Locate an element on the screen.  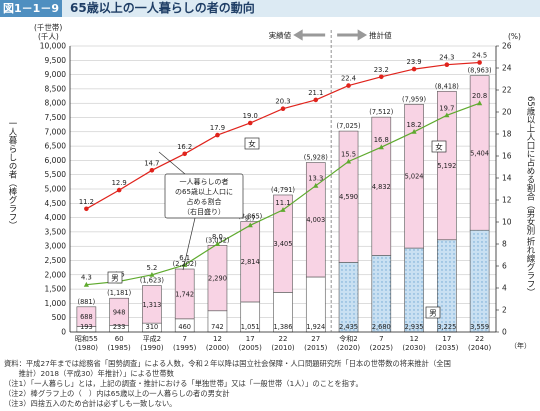
x-tick-label: (1980) is located at coordinates (87, 348).